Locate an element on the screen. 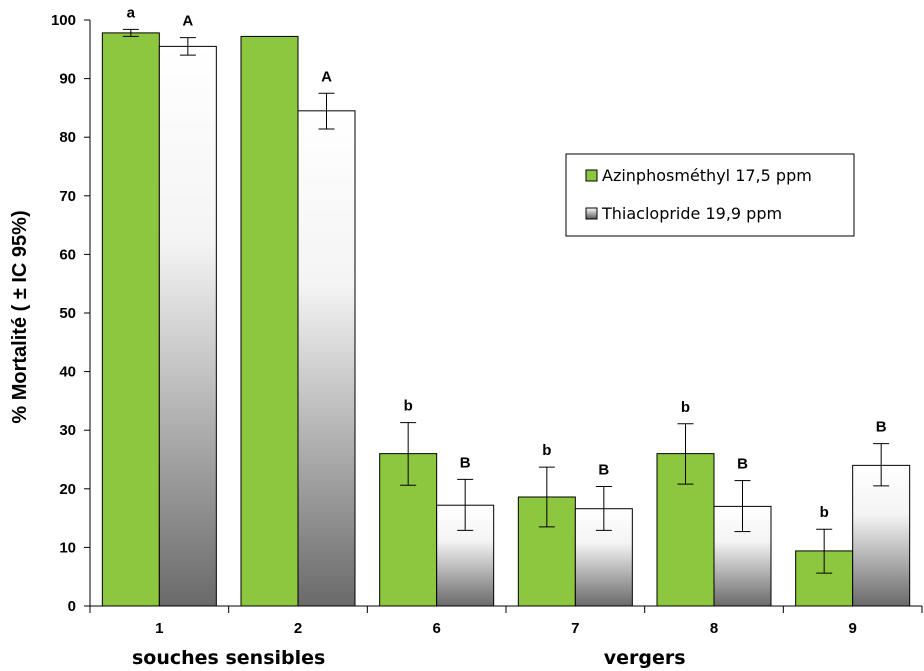 Image resolution: width=924 pixels, height=671 pixels. y-tick-label: 80 is located at coordinates (67, 137).